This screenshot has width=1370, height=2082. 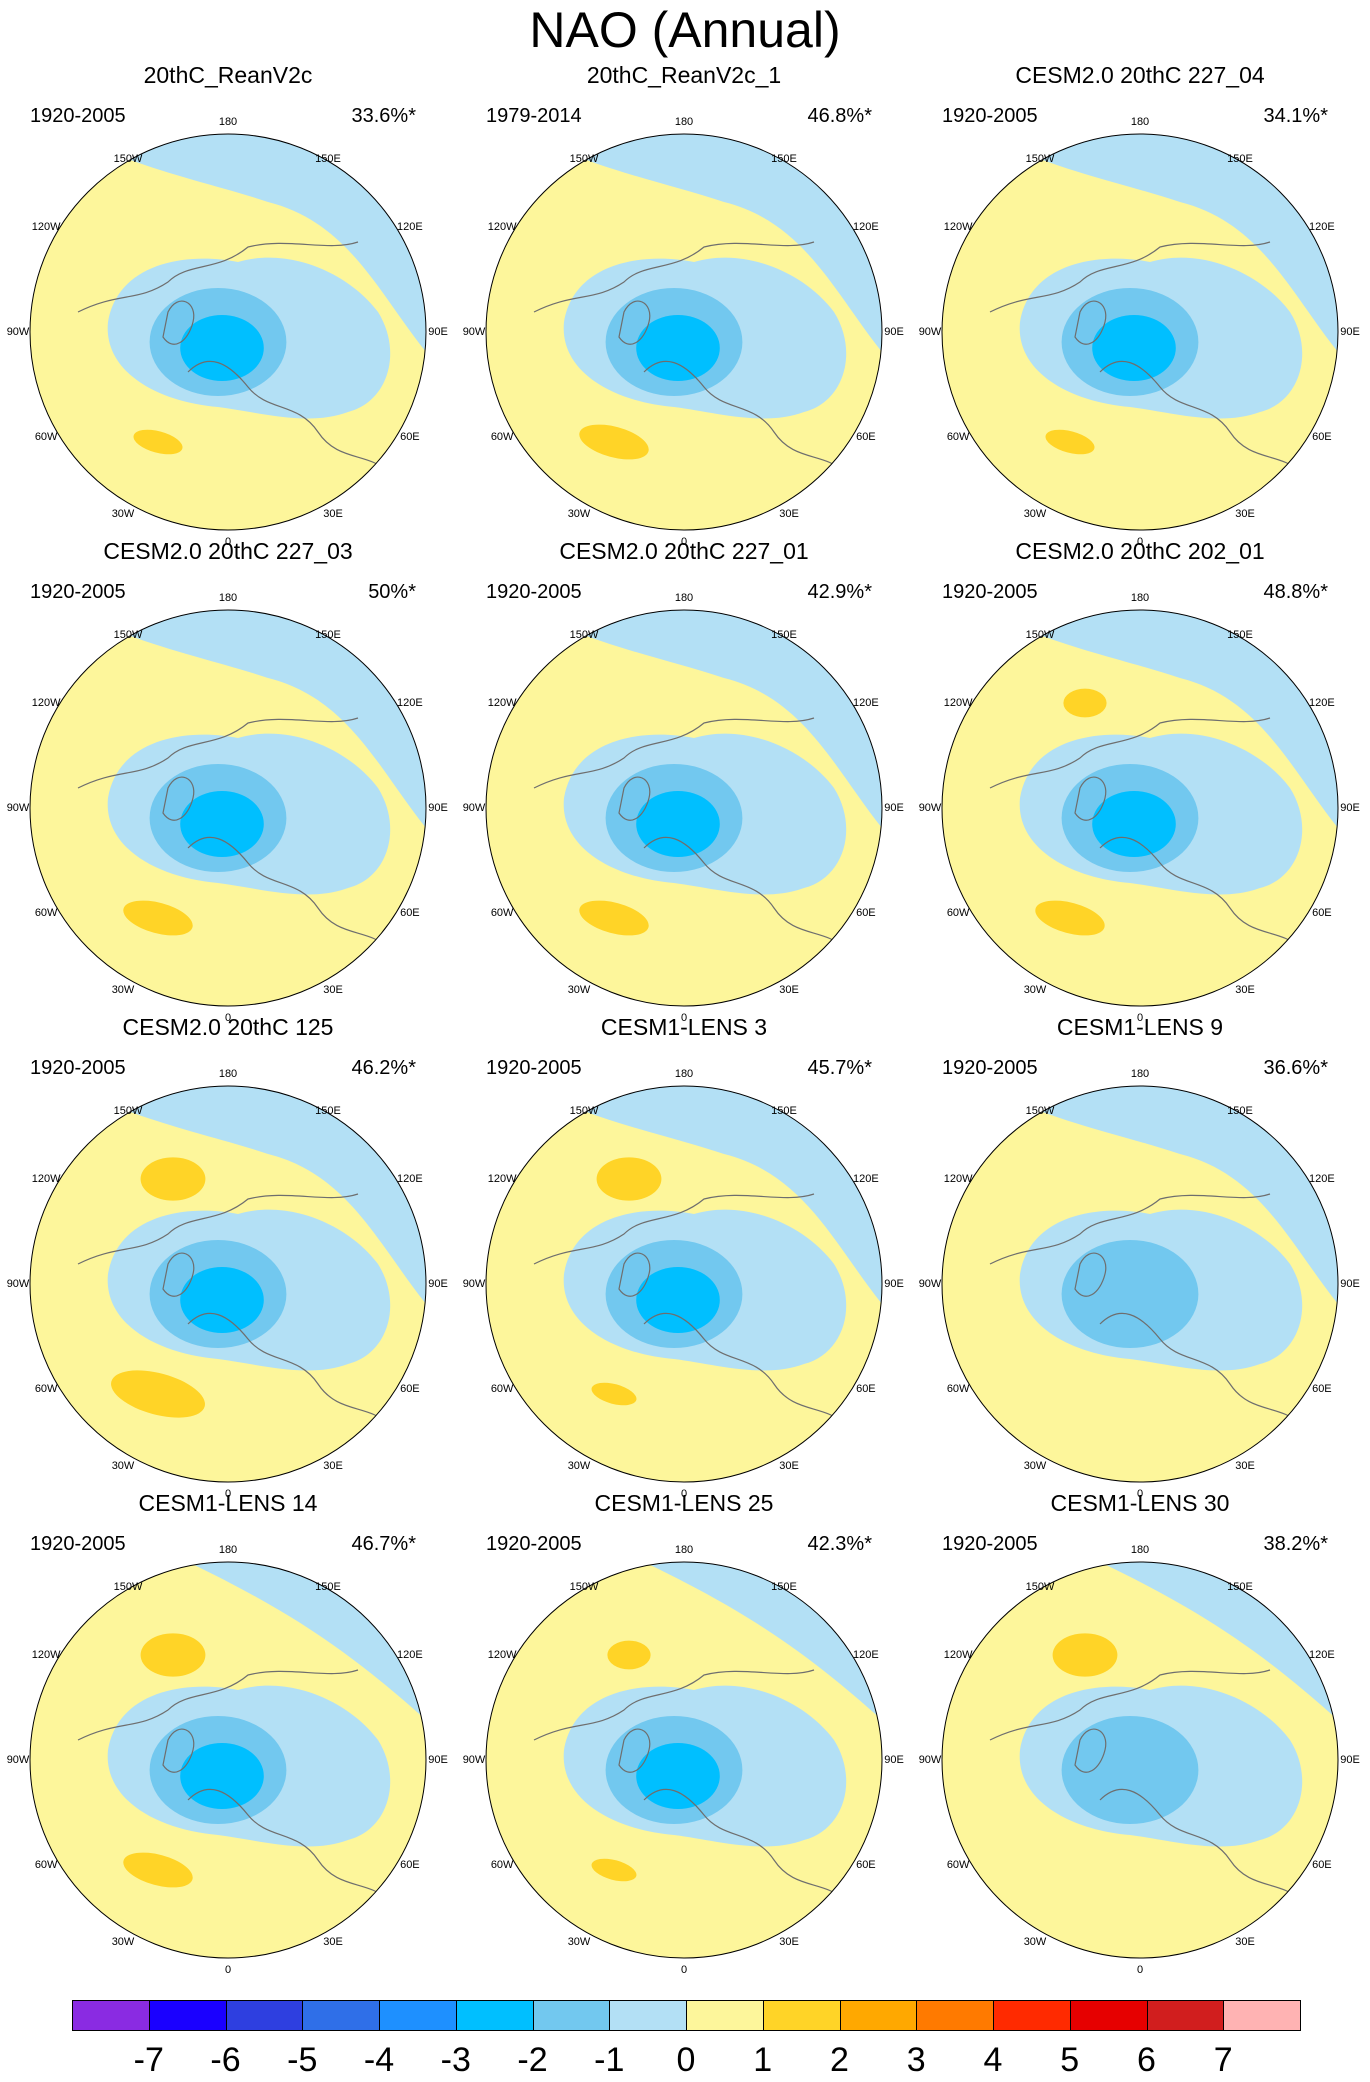 What do you see at coordinates (916, 2060) in the screenshot?
I see `colorbar-label: 3` at bounding box center [916, 2060].